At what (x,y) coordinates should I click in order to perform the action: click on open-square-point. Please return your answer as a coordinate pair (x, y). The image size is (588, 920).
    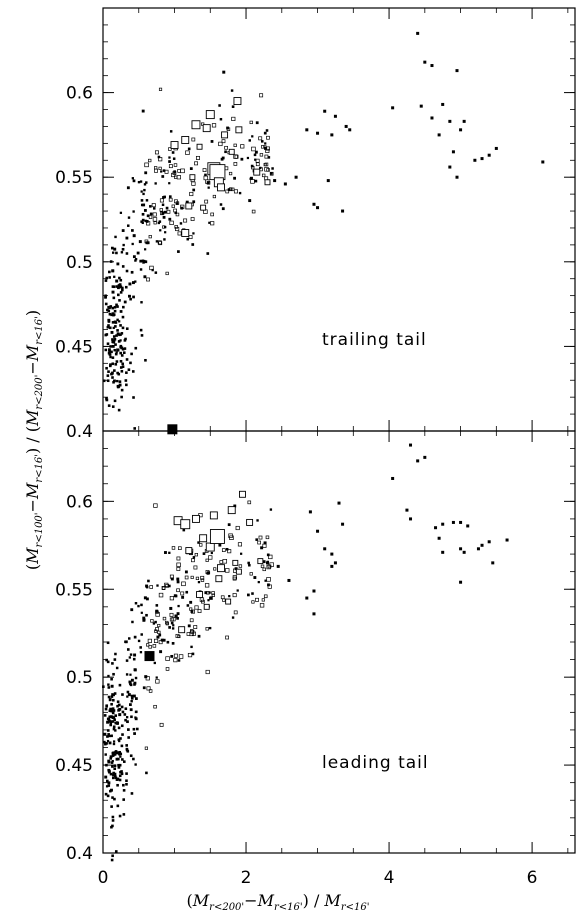
    Looking at the image, I should click on (210, 547).